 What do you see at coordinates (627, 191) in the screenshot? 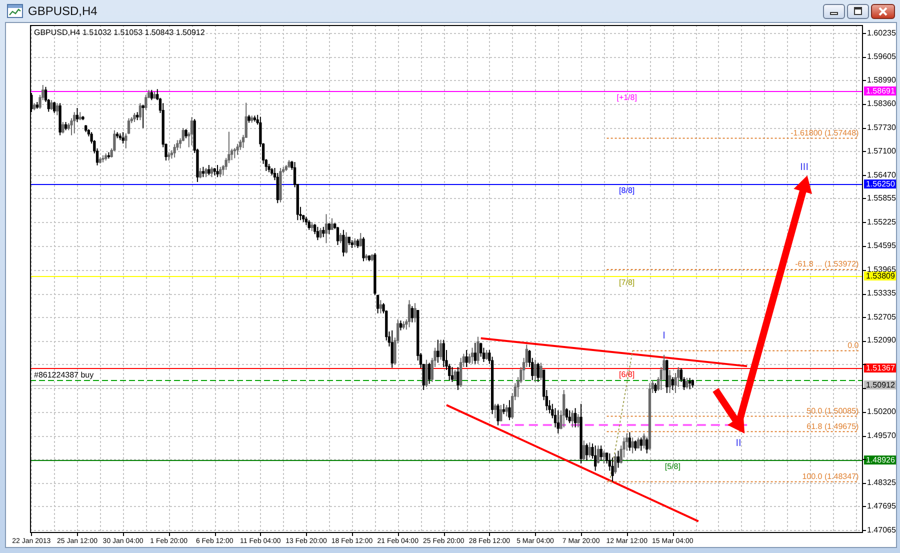
I see `annotation: [8/8]` at bounding box center [627, 191].